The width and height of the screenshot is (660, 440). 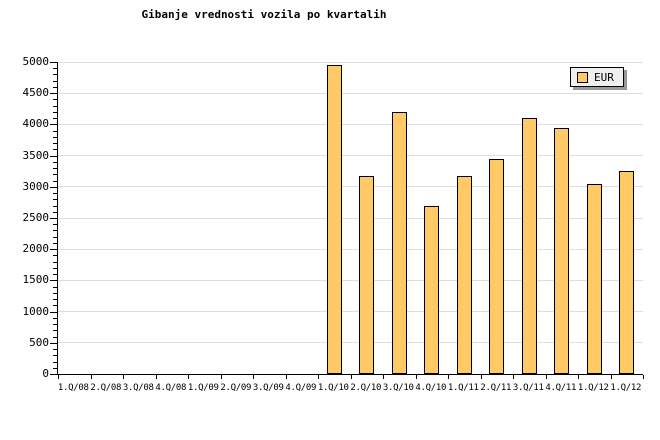 I want to click on y-tick-label: 5000, so click(x=36, y=61).